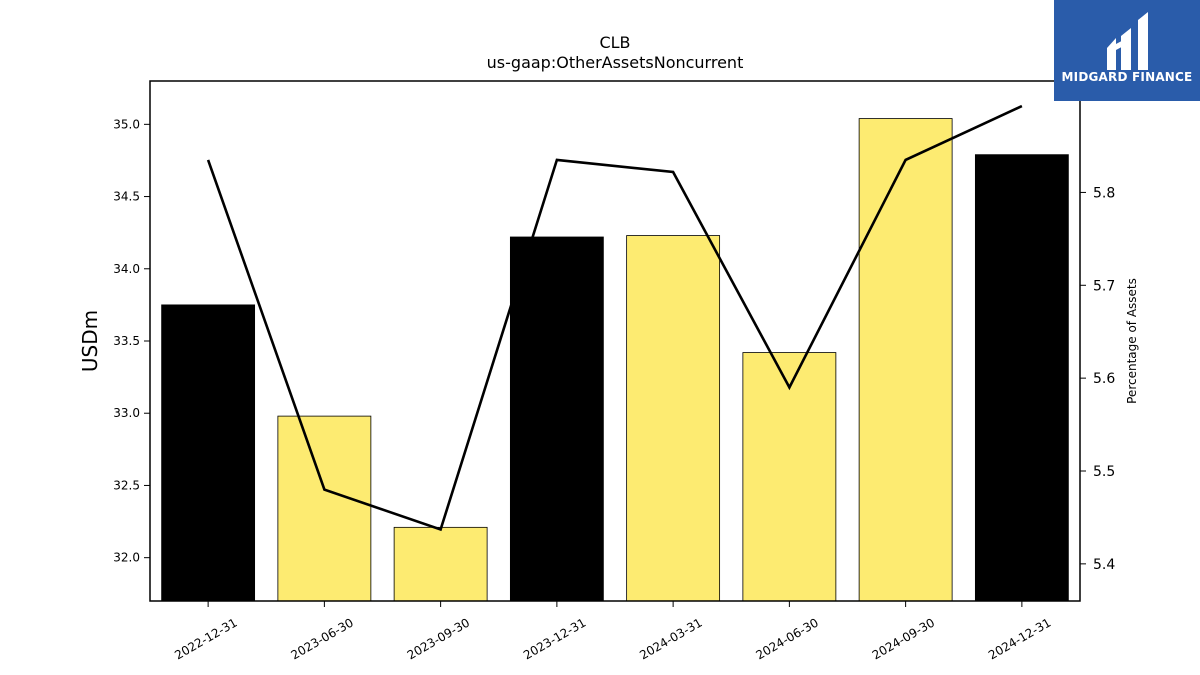  What do you see at coordinates (614, 42) in the screenshot?
I see `chart-title: CLB` at bounding box center [614, 42].